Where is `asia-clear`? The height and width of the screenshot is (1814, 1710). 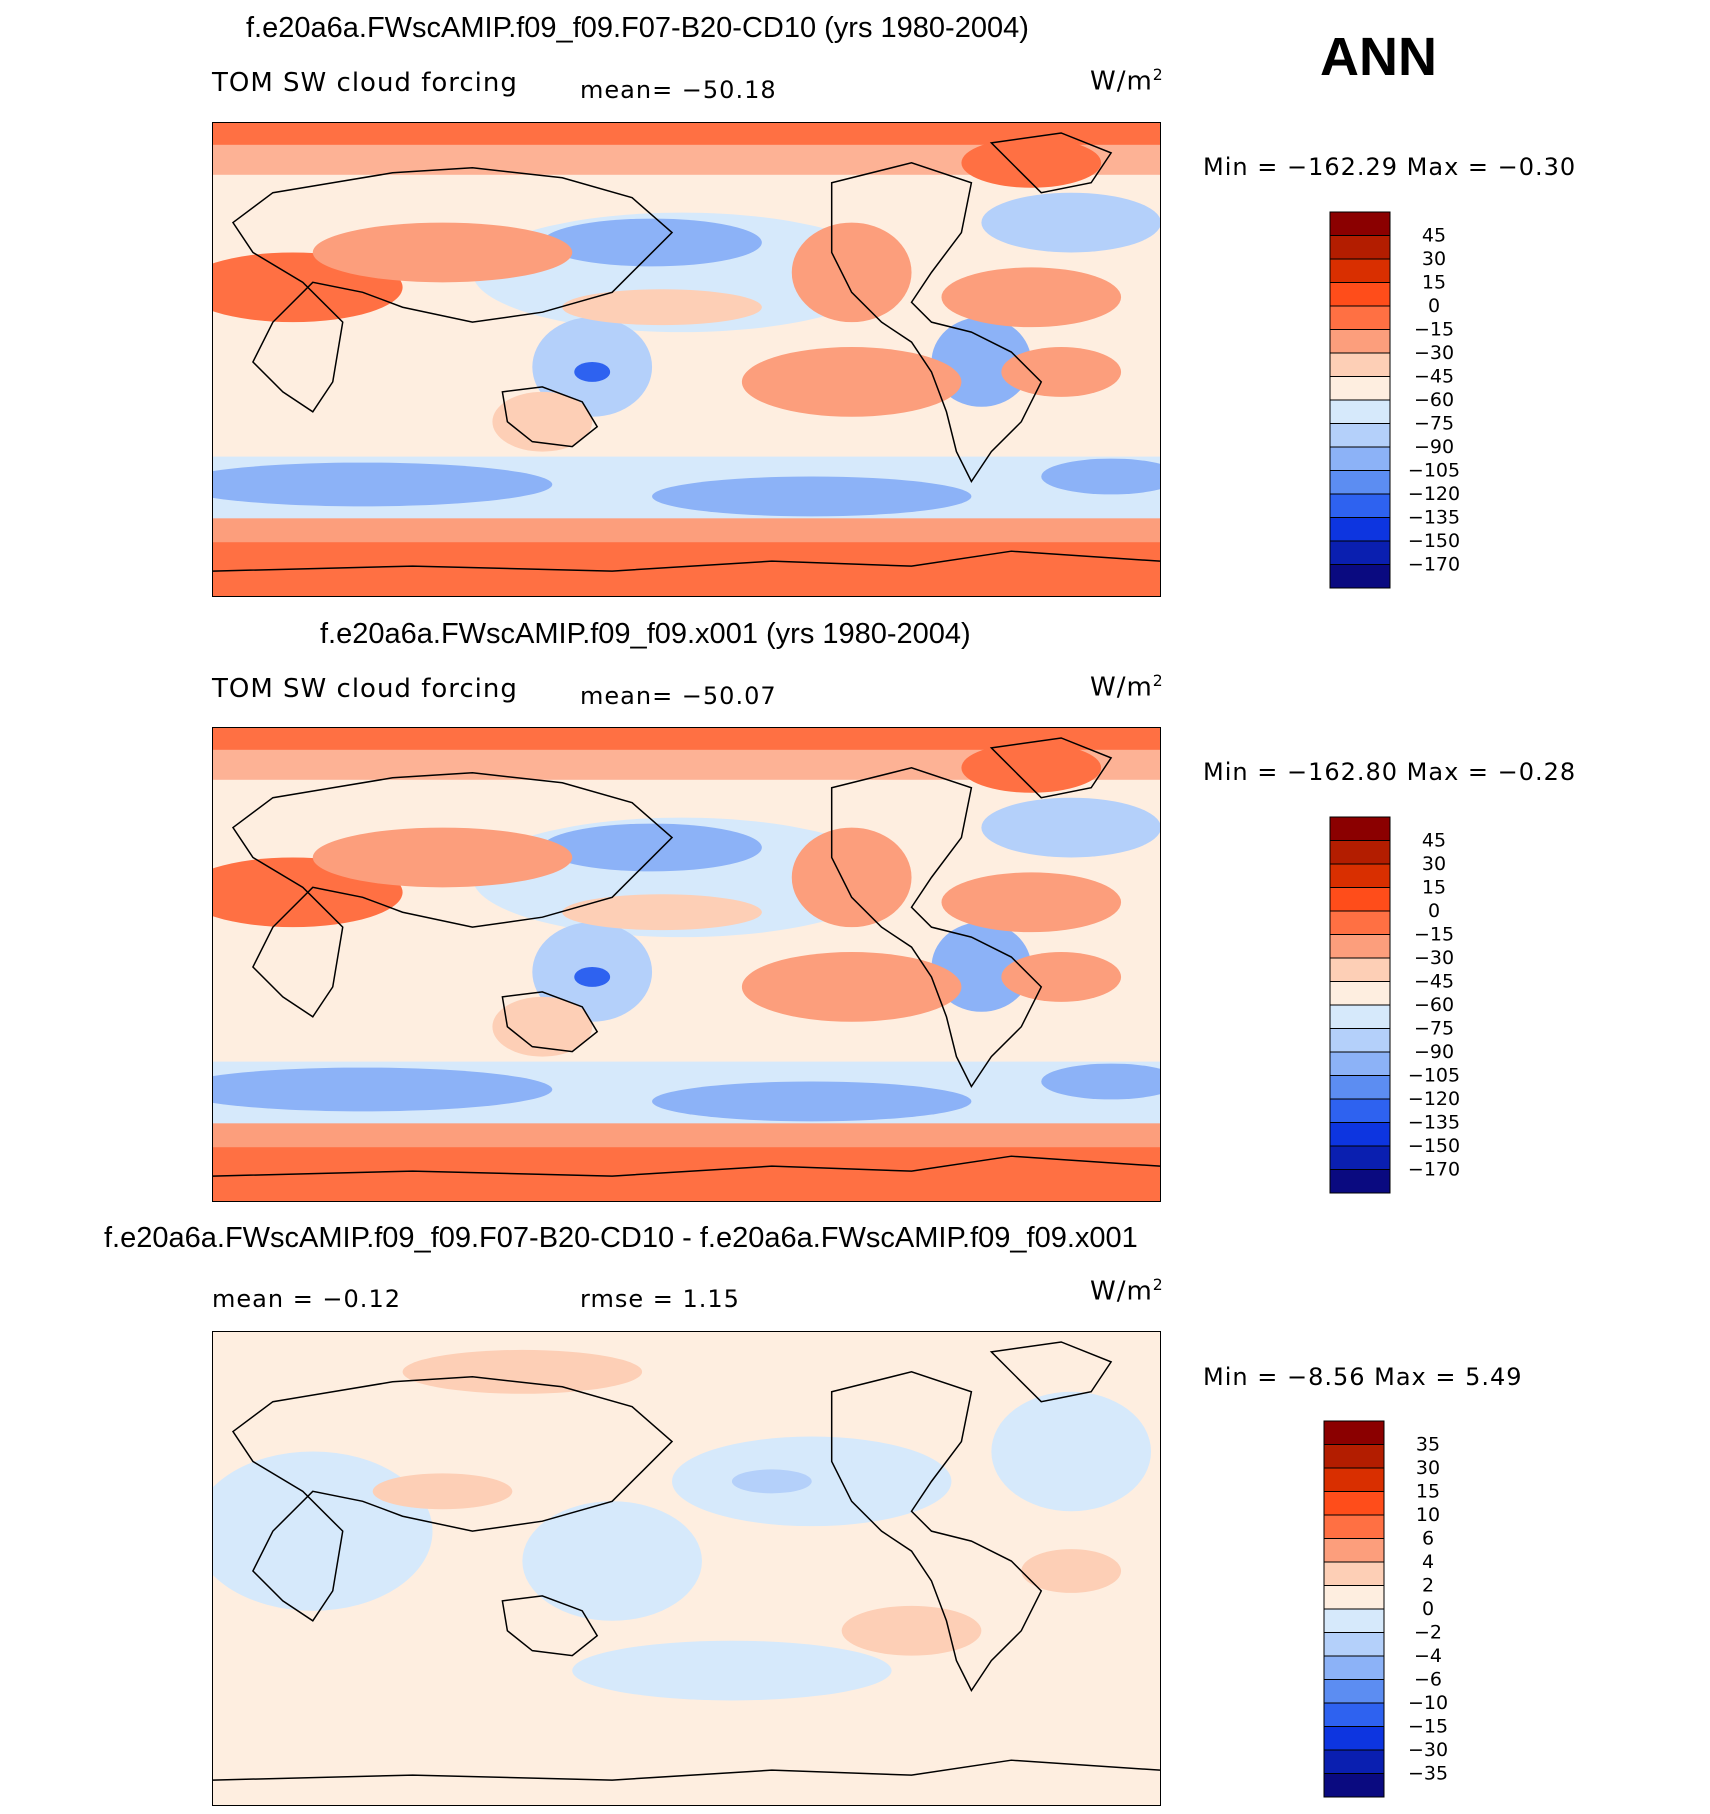 asia-clear is located at coordinates (442, 252).